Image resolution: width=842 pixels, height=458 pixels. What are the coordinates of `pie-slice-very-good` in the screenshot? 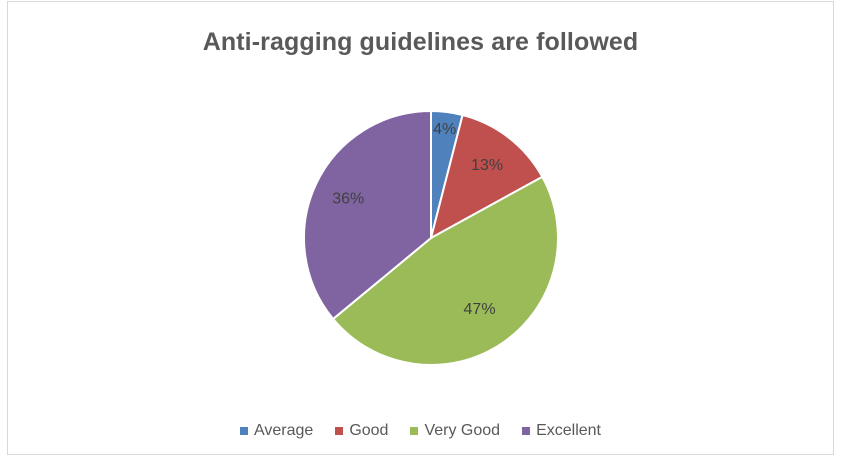 It's located at (445, 270).